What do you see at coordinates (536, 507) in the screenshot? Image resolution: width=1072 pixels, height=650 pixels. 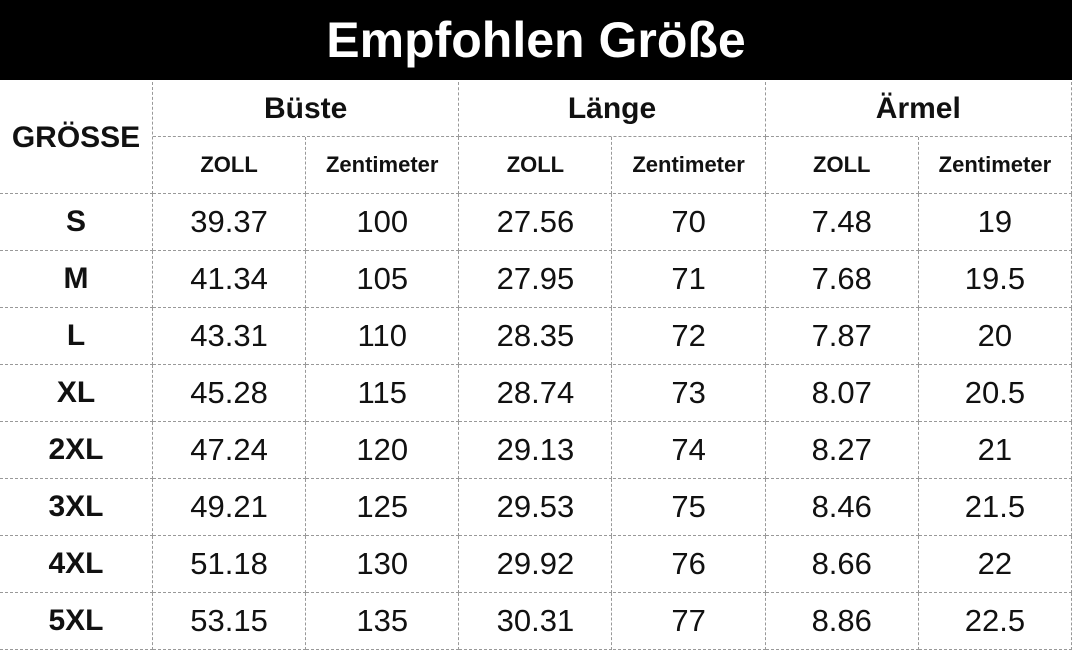 I see `value-cell: 29.53` at bounding box center [536, 507].